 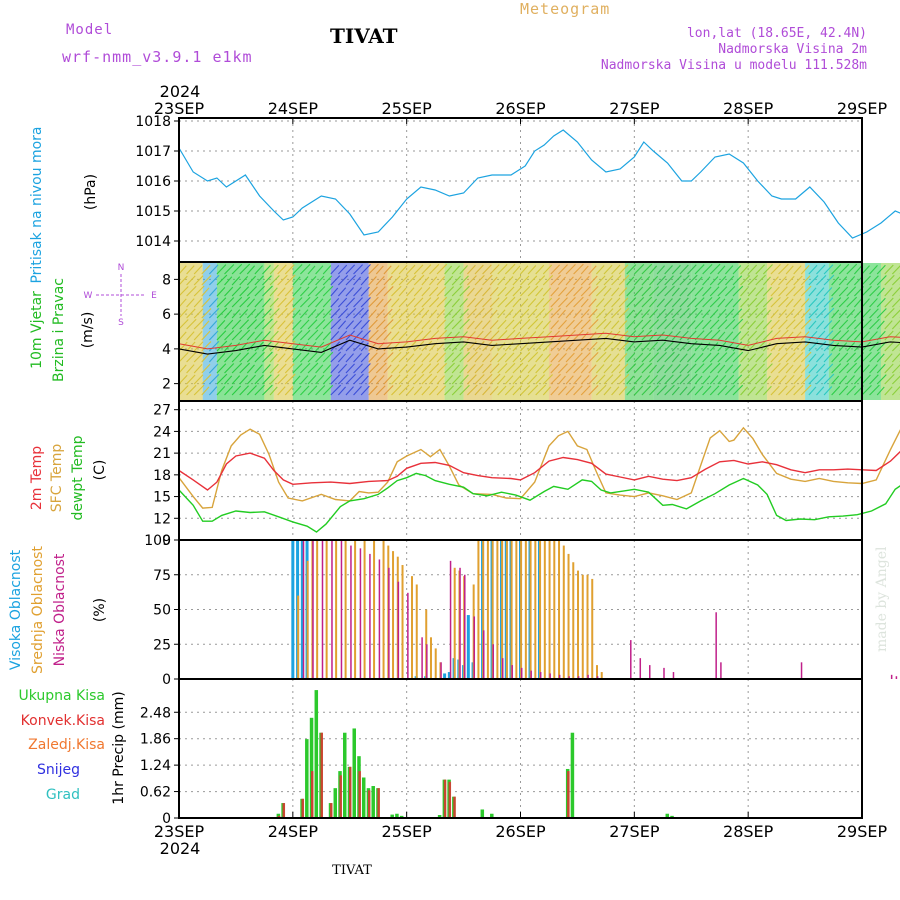 What do you see at coordinates (748, 108) in the screenshot?
I see `time-label-top: 28SEP` at bounding box center [748, 108].